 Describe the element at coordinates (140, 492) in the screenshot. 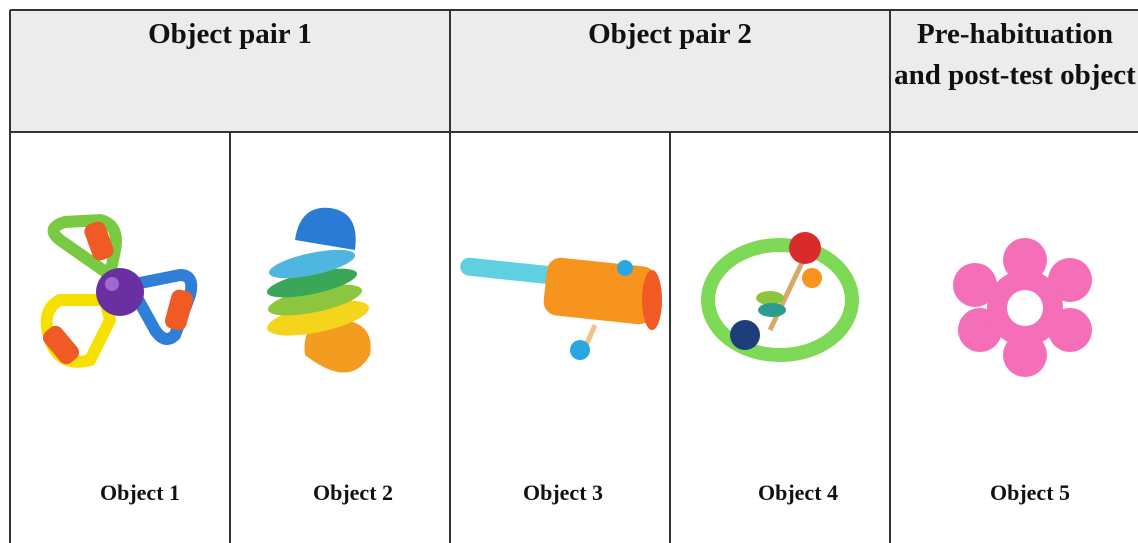

I see `object-label: Object 1` at that location.